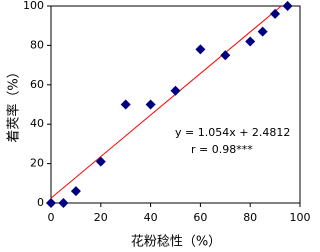 The height and width of the screenshot is (252, 320). I want to click on x-tick-label: 40, so click(151, 217).